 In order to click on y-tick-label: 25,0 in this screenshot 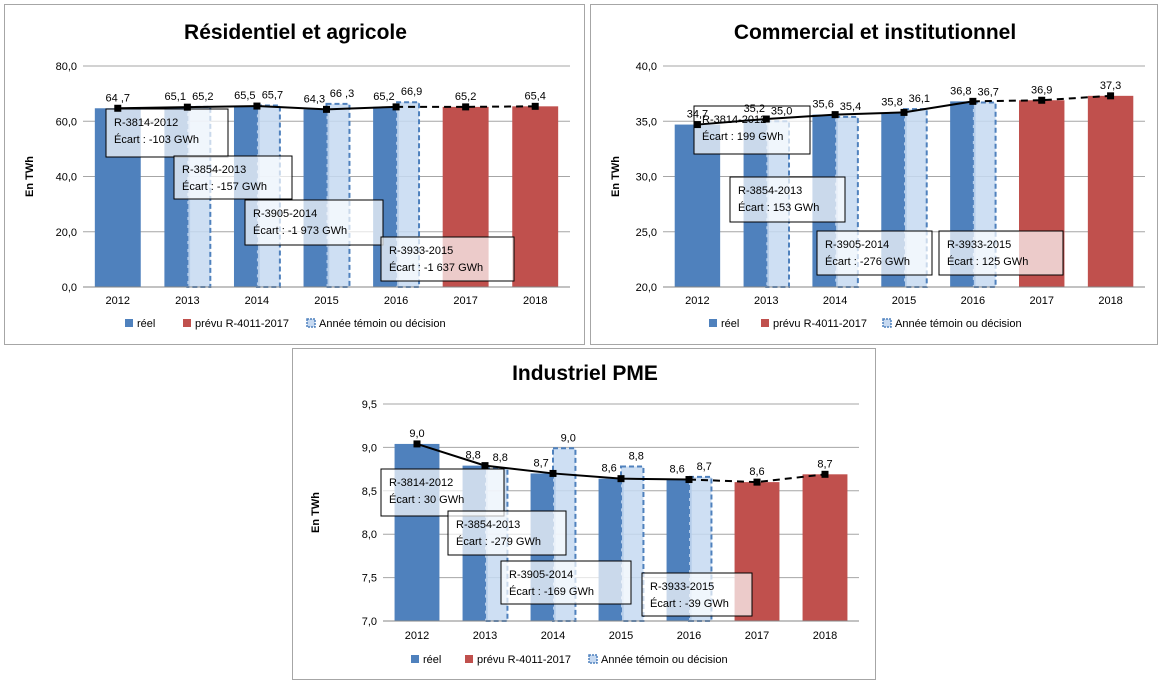, I will do `click(646, 233)`.